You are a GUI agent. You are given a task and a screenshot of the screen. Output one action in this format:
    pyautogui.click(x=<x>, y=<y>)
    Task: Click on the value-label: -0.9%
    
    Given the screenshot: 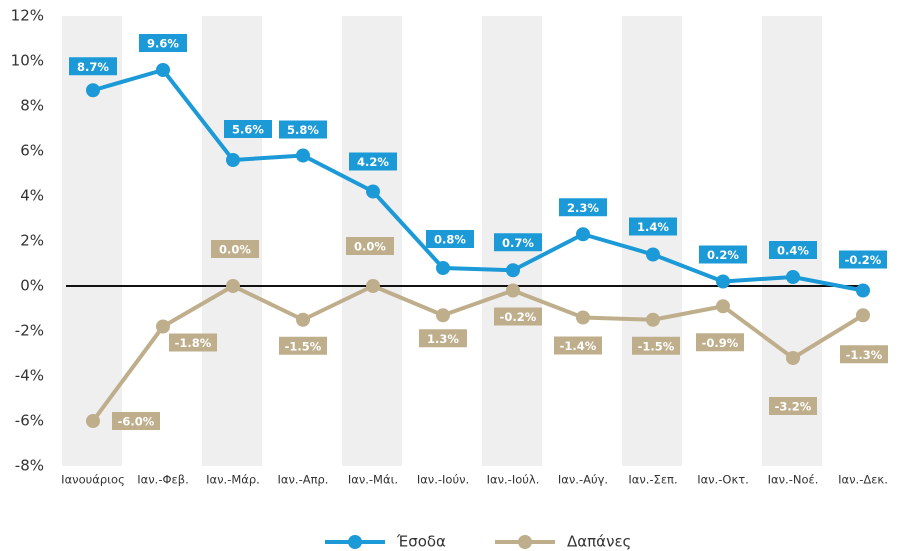 What is the action you would take?
    pyautogui.click(x=720, y=343)
    